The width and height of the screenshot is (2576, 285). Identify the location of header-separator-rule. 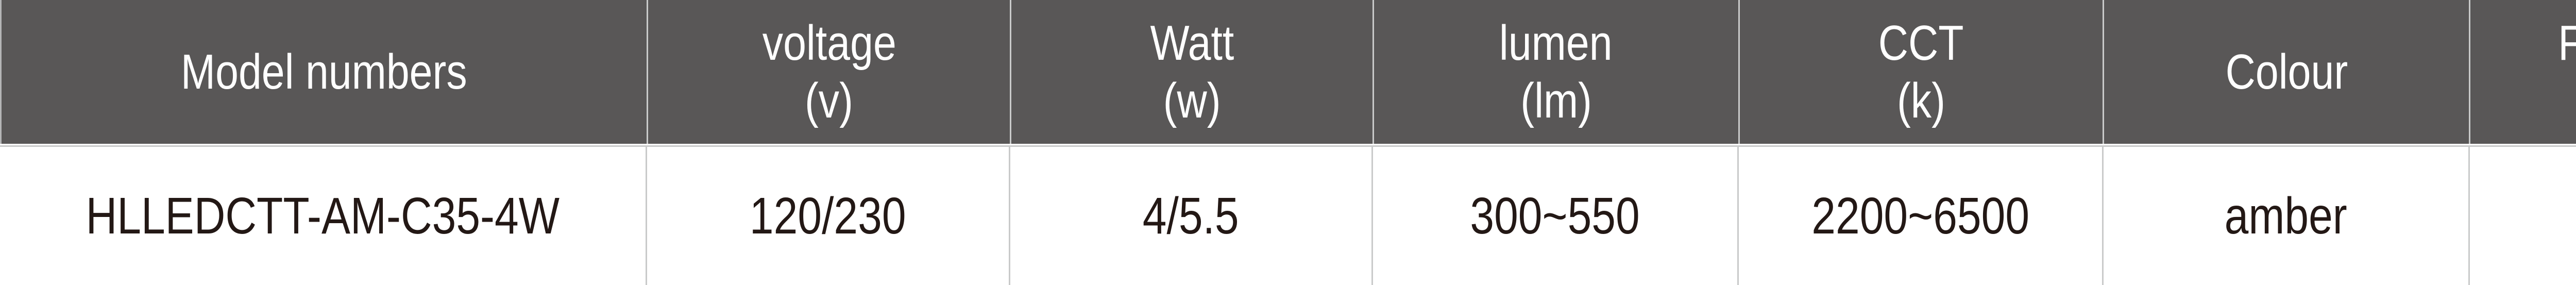
(1288, 146).